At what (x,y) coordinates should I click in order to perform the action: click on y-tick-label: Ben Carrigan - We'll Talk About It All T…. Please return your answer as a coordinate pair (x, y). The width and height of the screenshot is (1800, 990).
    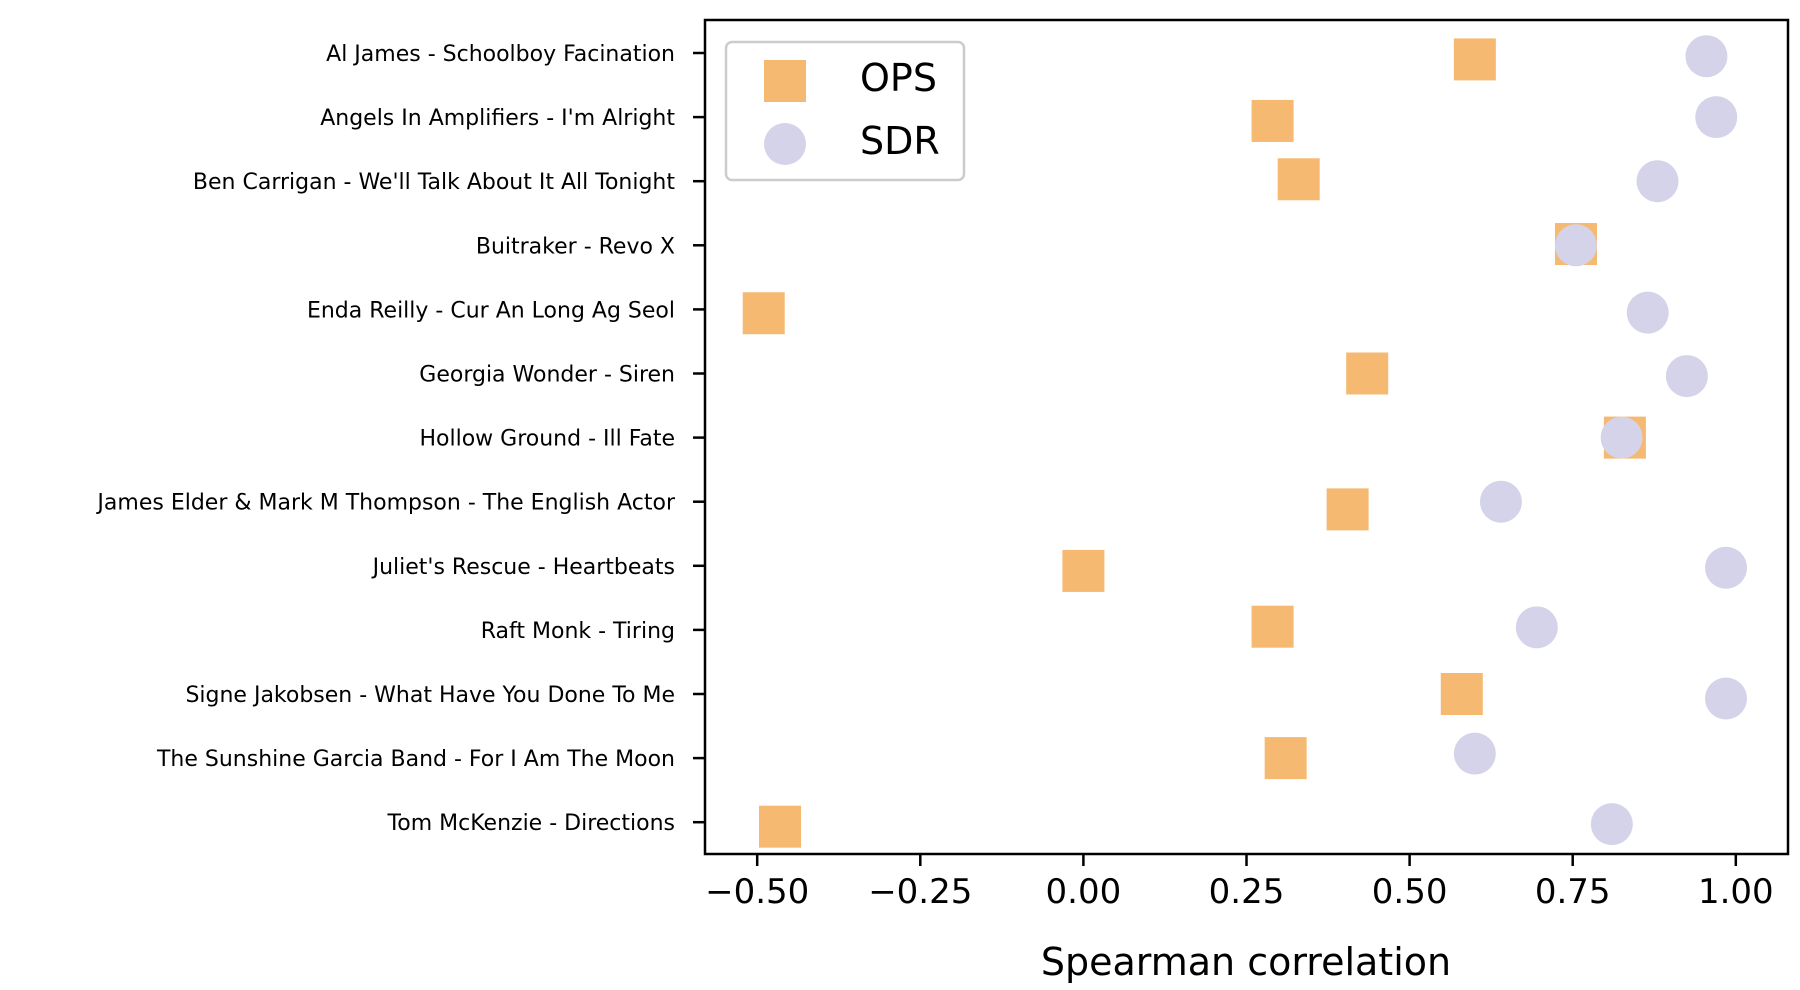
    Looking at the image, I should click on (434, 182).